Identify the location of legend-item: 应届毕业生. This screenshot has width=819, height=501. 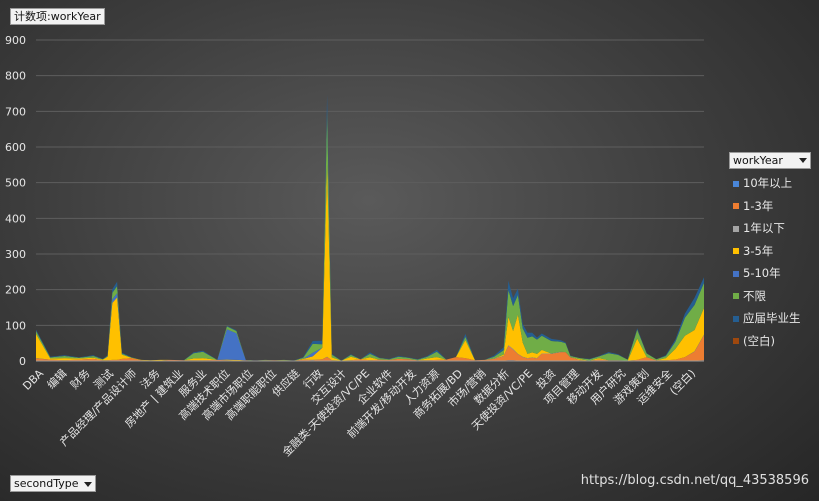
(767, 322).